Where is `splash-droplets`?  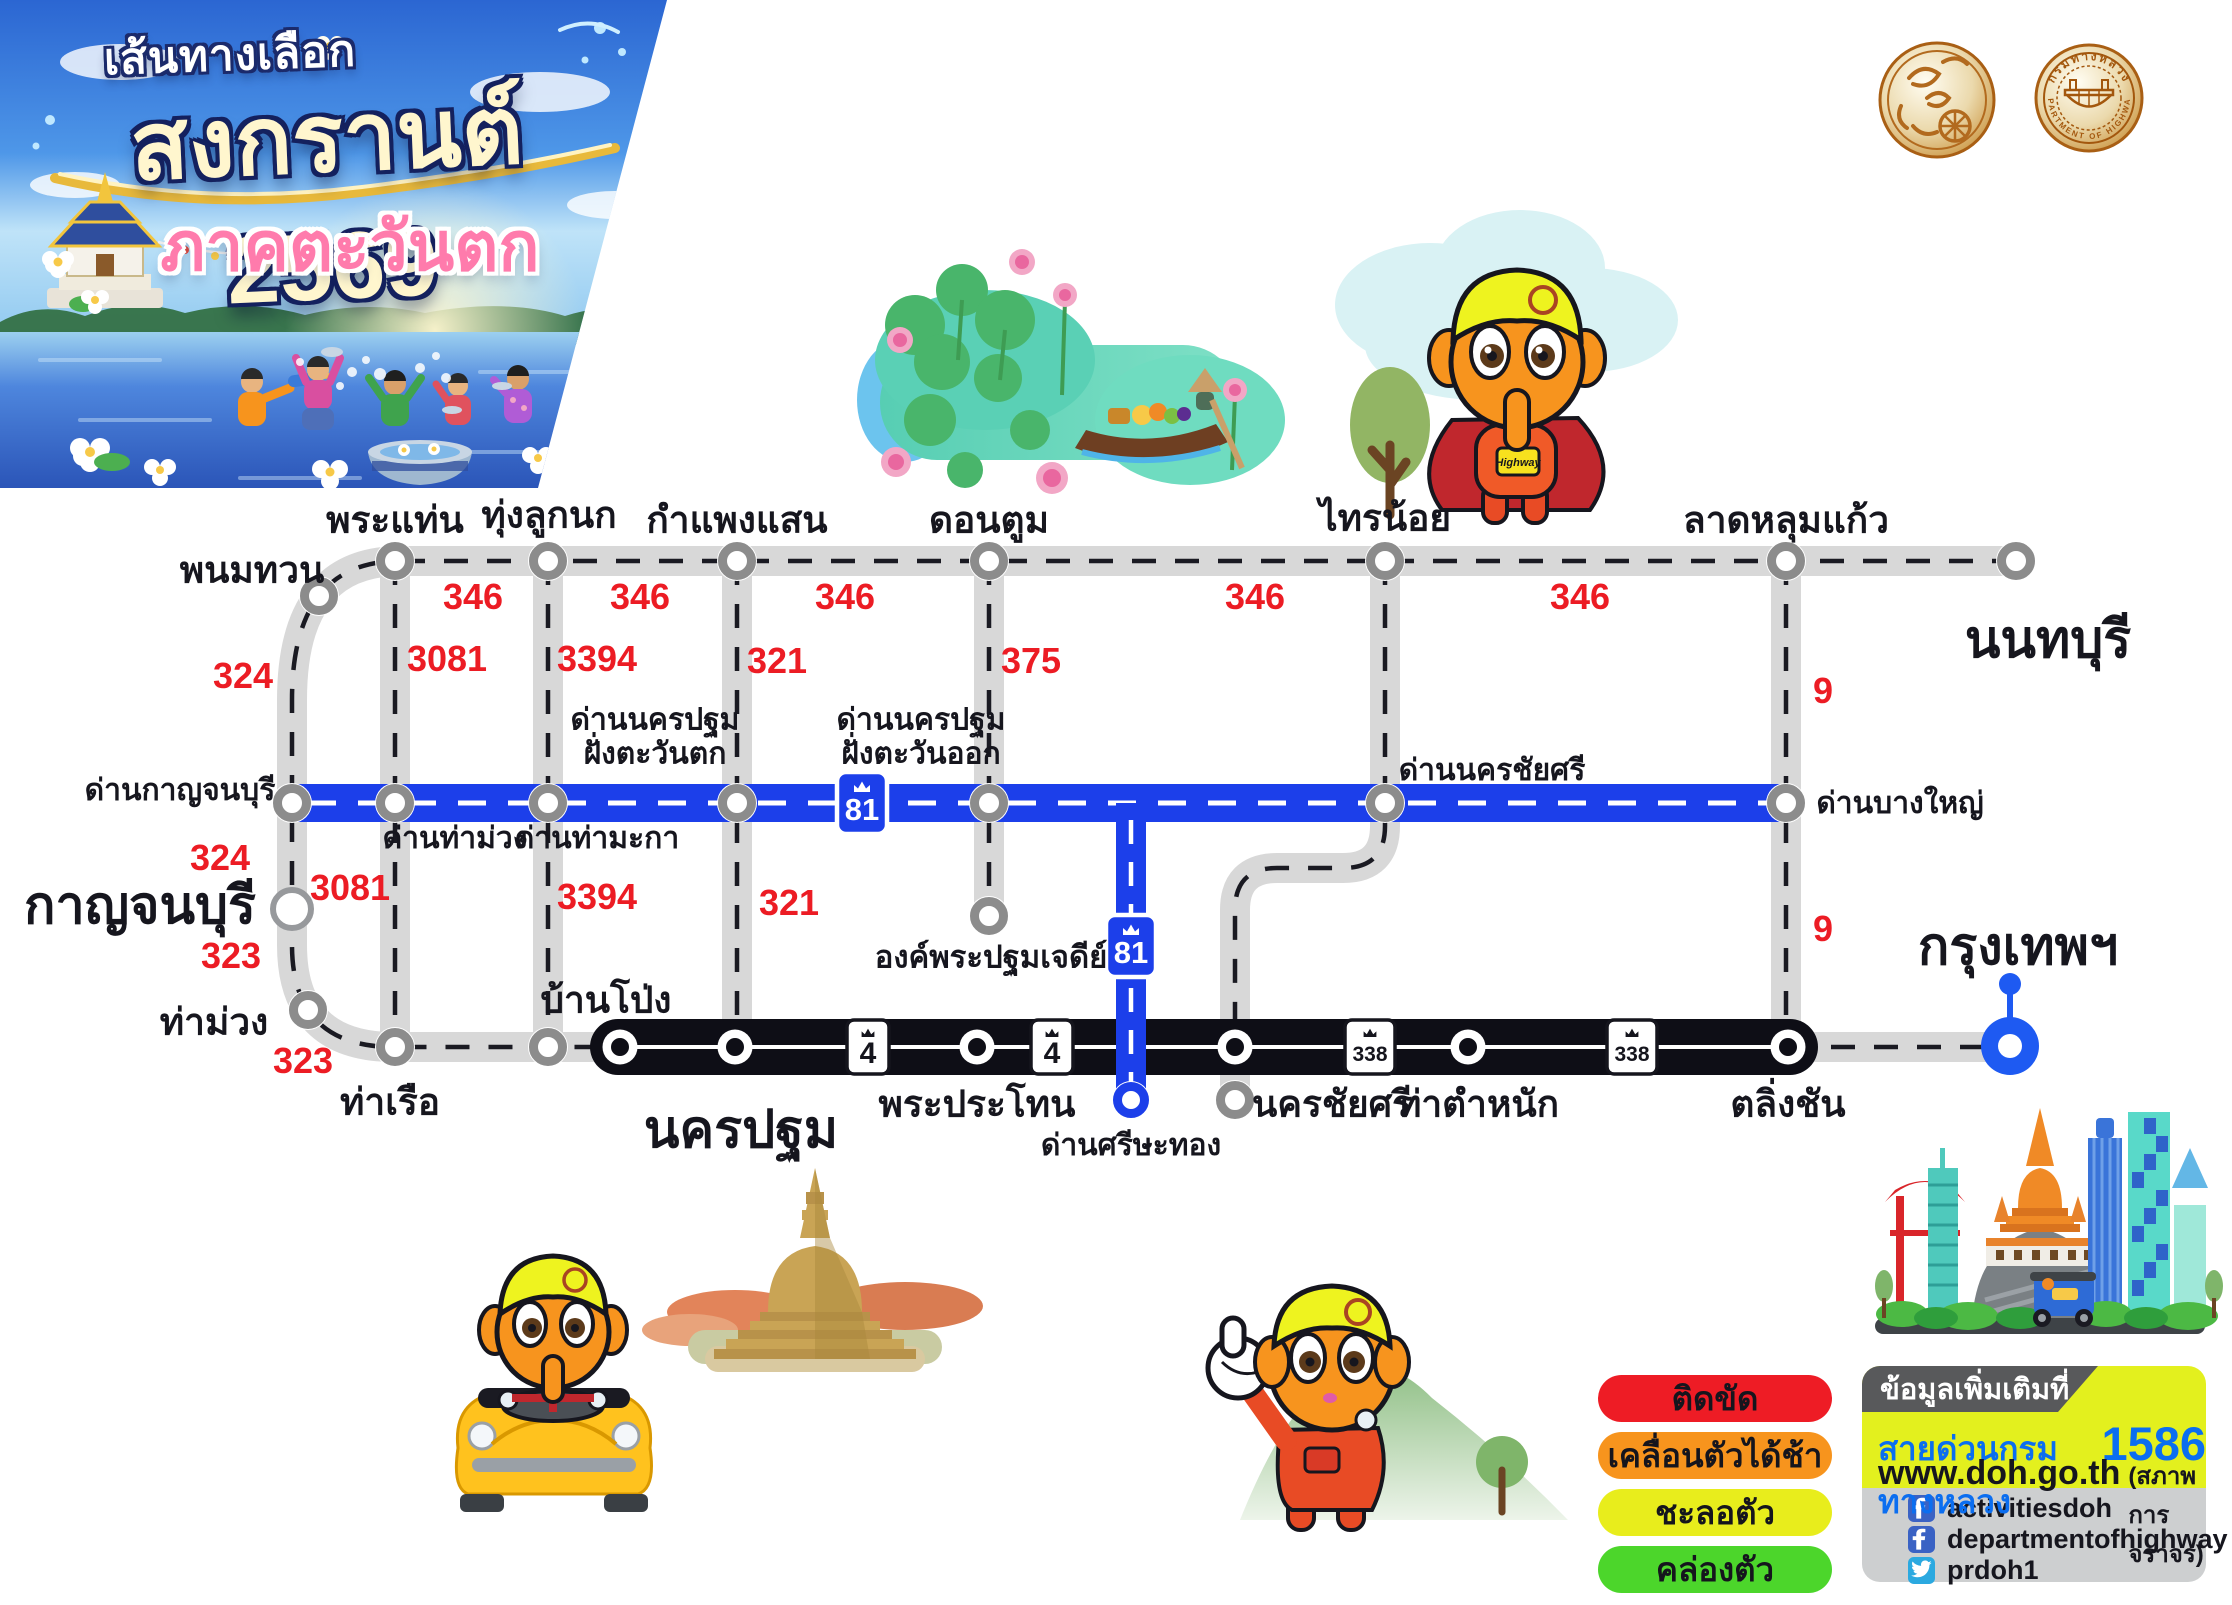 splash-droplets is located at coordinates (329, 85).